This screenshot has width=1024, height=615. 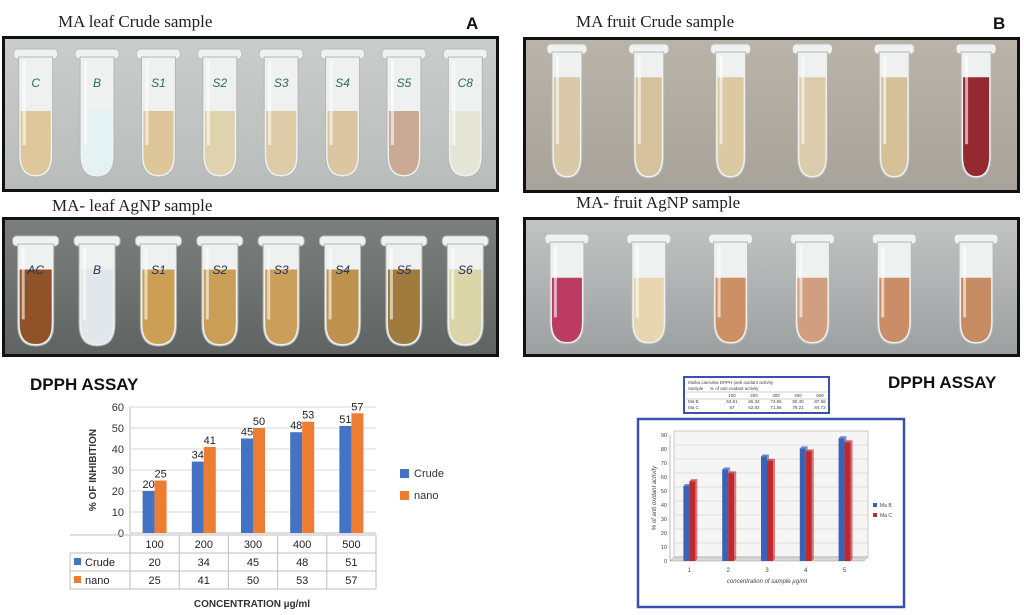 What do you see at coordinates (351, 563) in the screenshot?
I see `table-cell: 51` at bounding box center [351, 563].